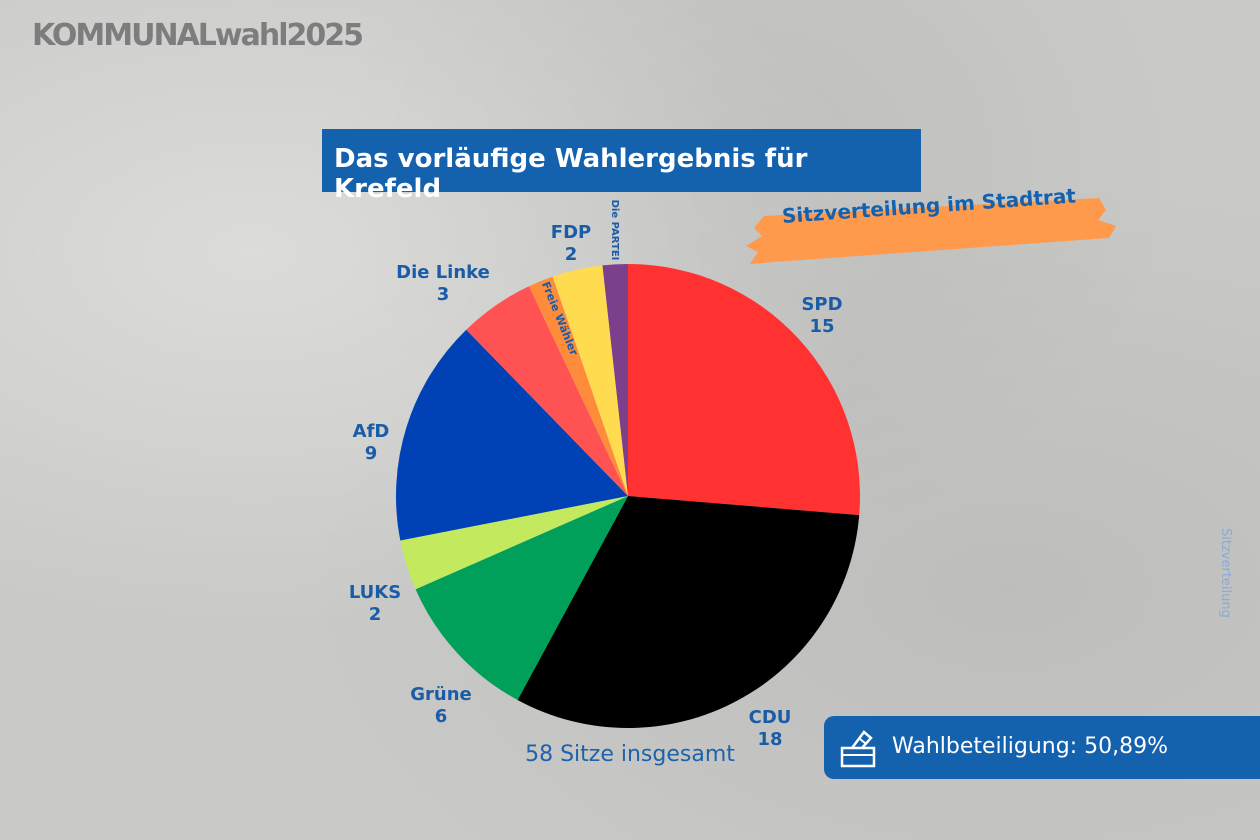 The width and height of the screenshot is (1260, 840). I want to click on slice-label-fdp: FDP 2, so click(571, 243).